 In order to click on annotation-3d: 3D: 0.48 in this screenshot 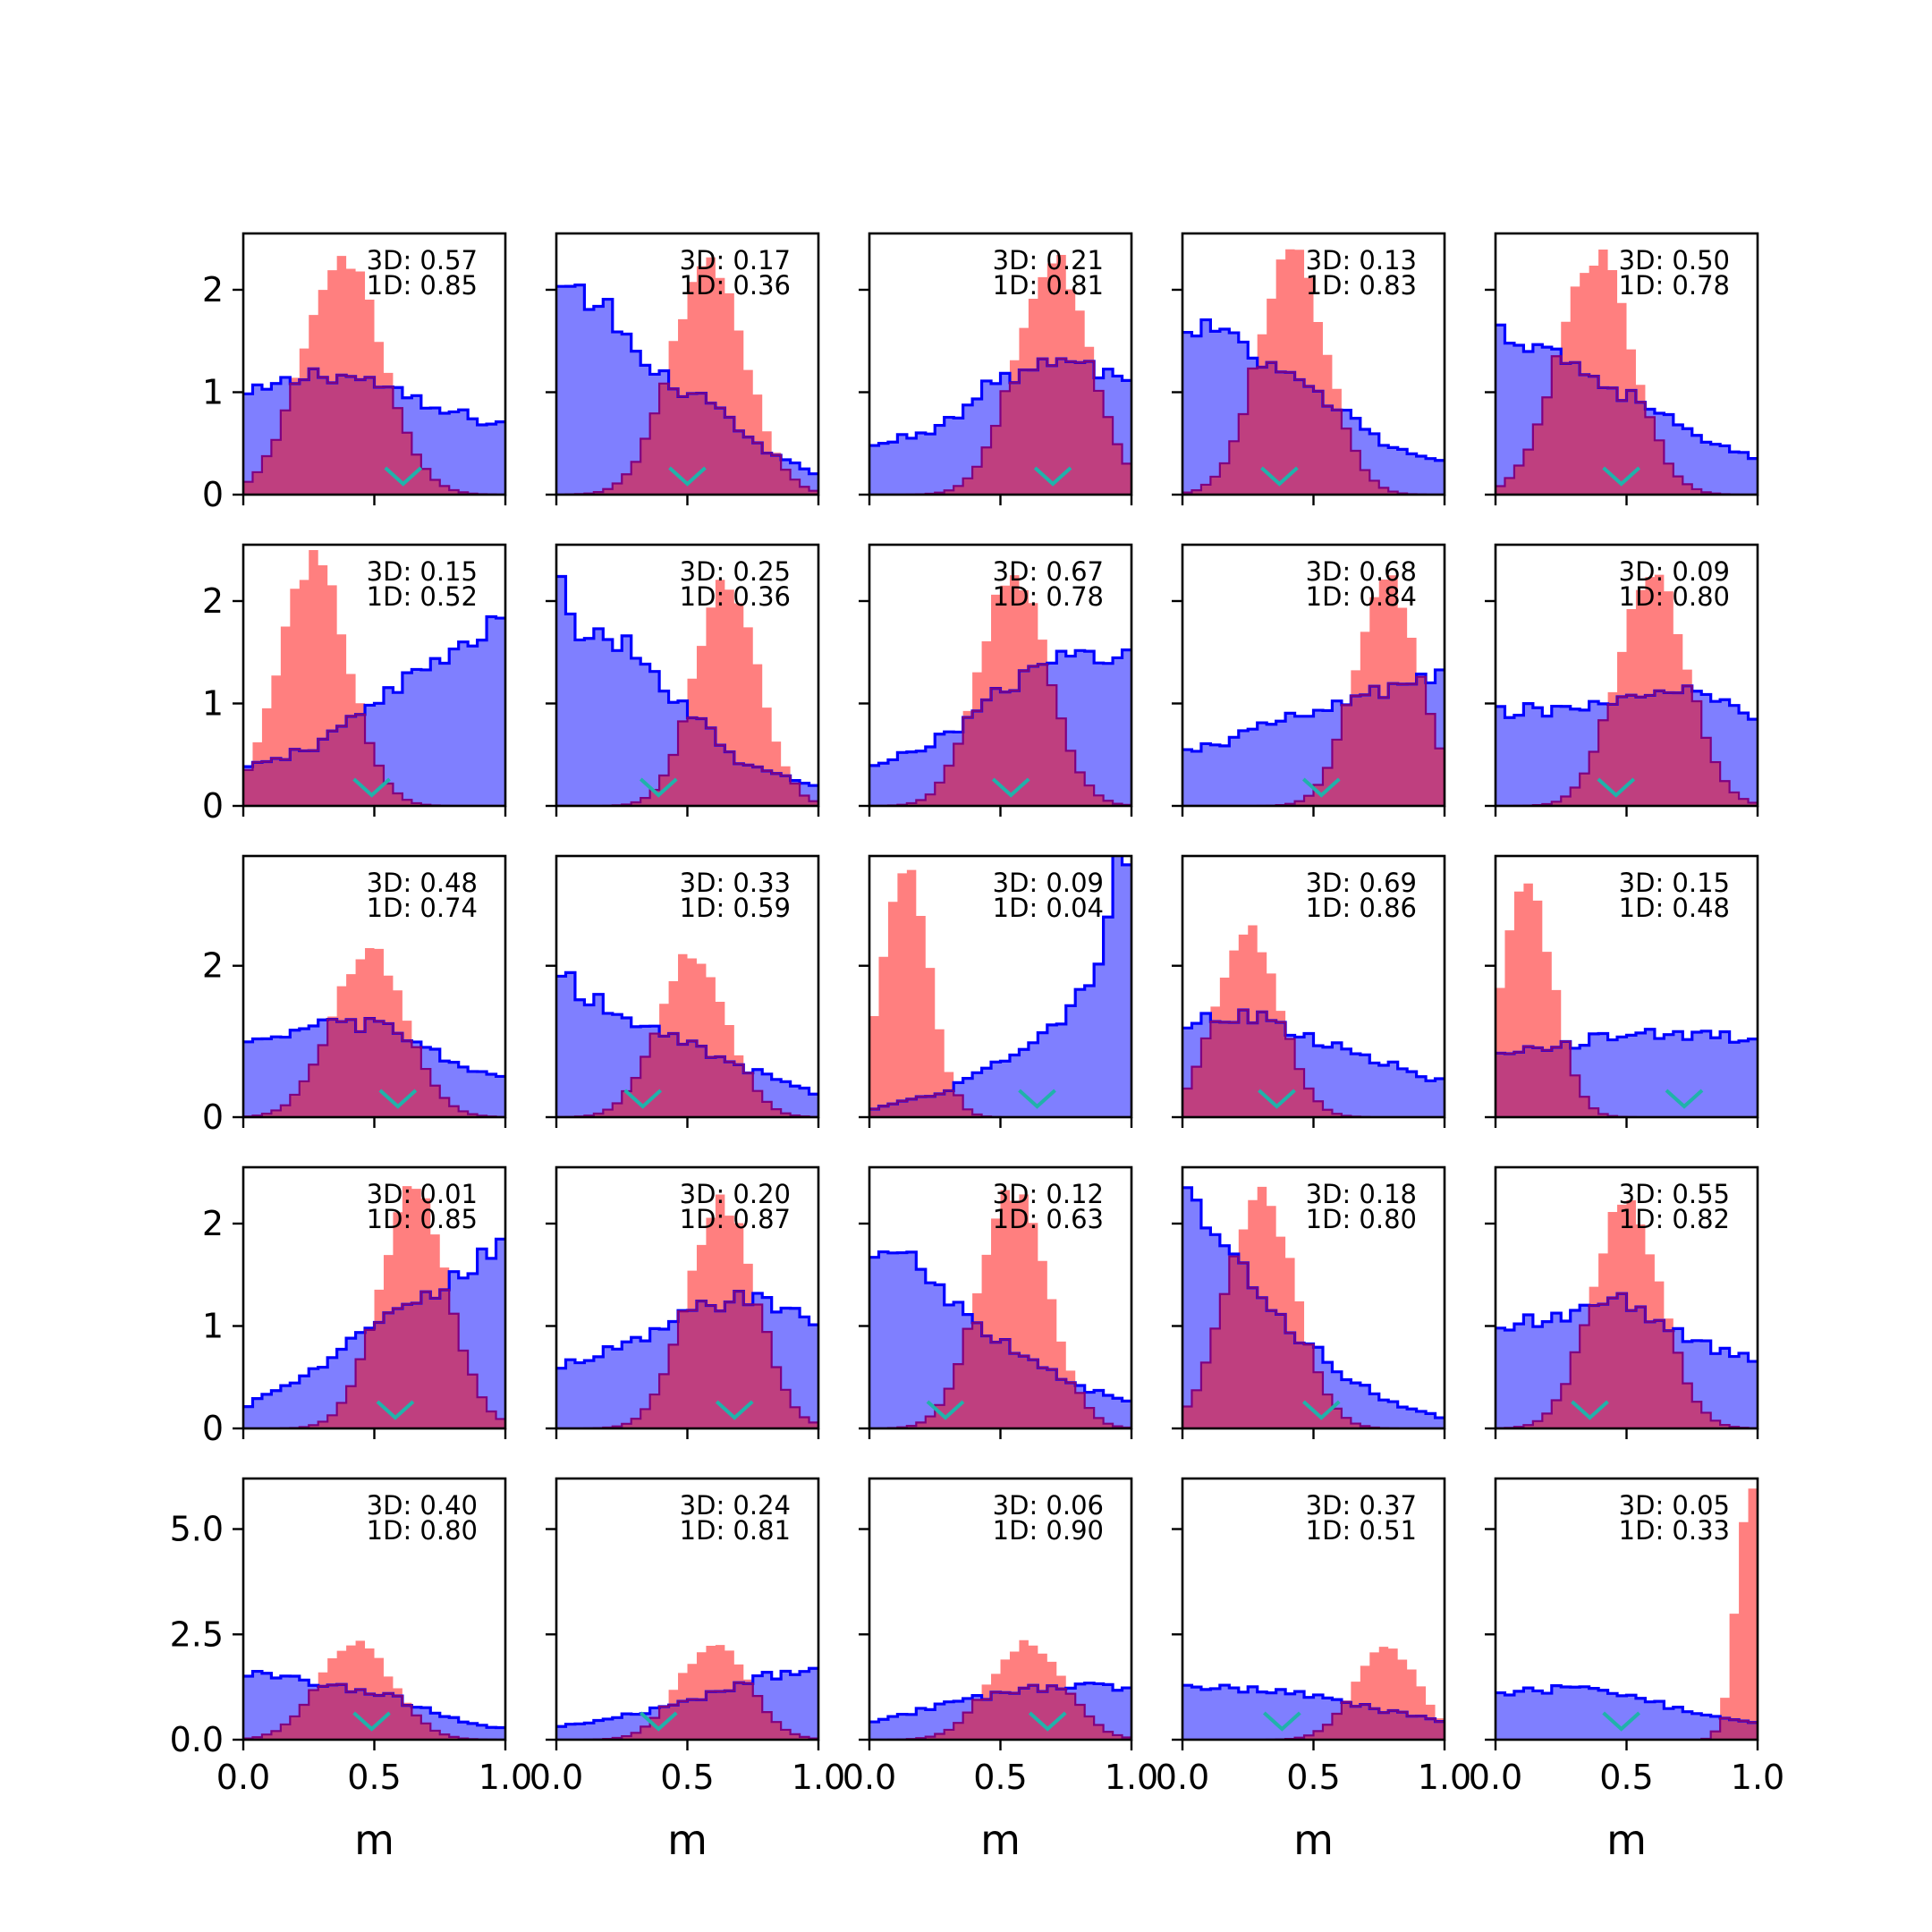, I will do `click(422, 883)`.